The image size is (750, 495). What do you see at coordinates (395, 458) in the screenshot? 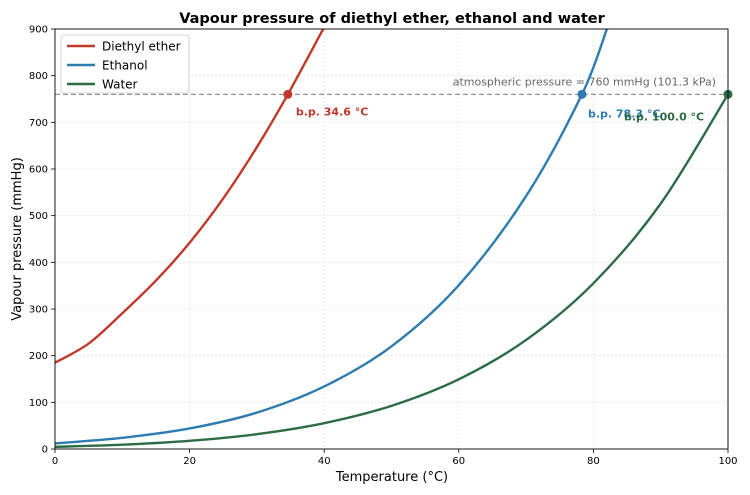
I see `x-axis-ticks: 0 20 40 60 80 100` at bounding box center [395, 458].